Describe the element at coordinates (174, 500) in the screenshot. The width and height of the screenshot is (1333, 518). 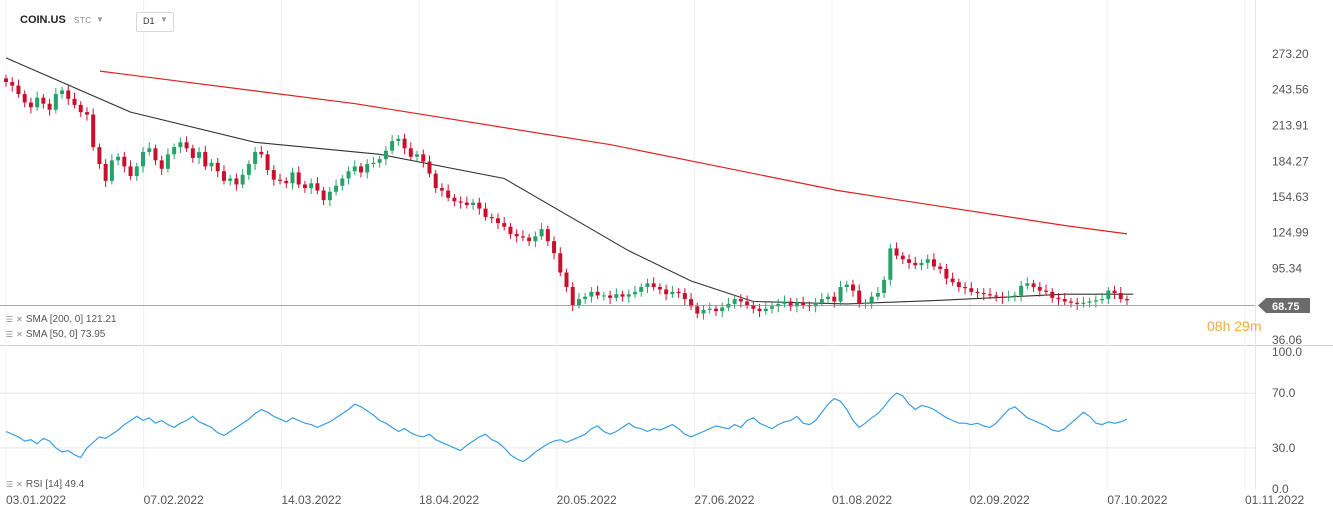
I see `date-tick-label: 07.02.2022` at that location.